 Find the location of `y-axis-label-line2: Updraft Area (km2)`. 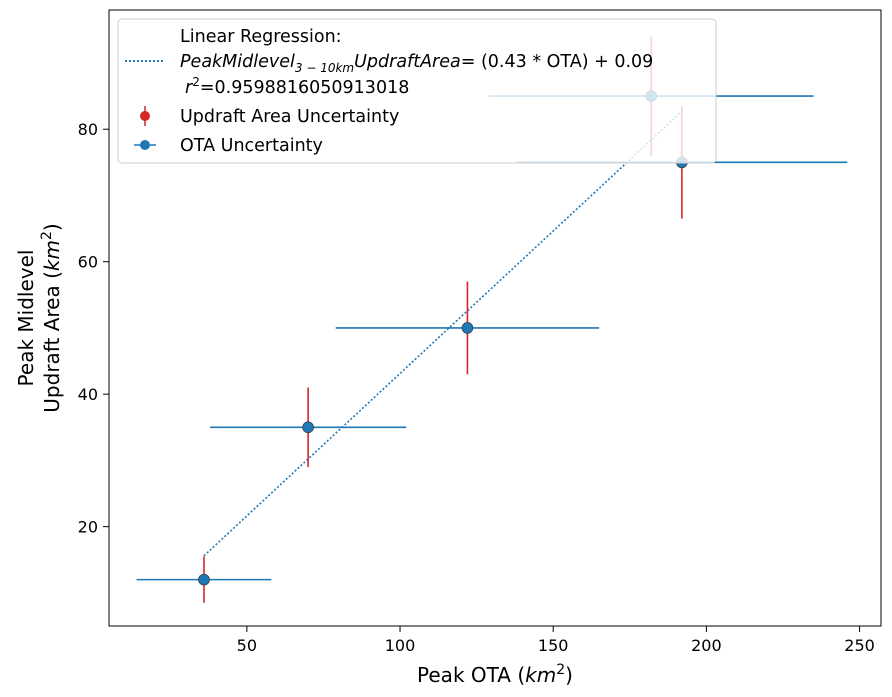

y-axis-label-line2: Updraft Area (km2) is located at coordinates (51, 317).